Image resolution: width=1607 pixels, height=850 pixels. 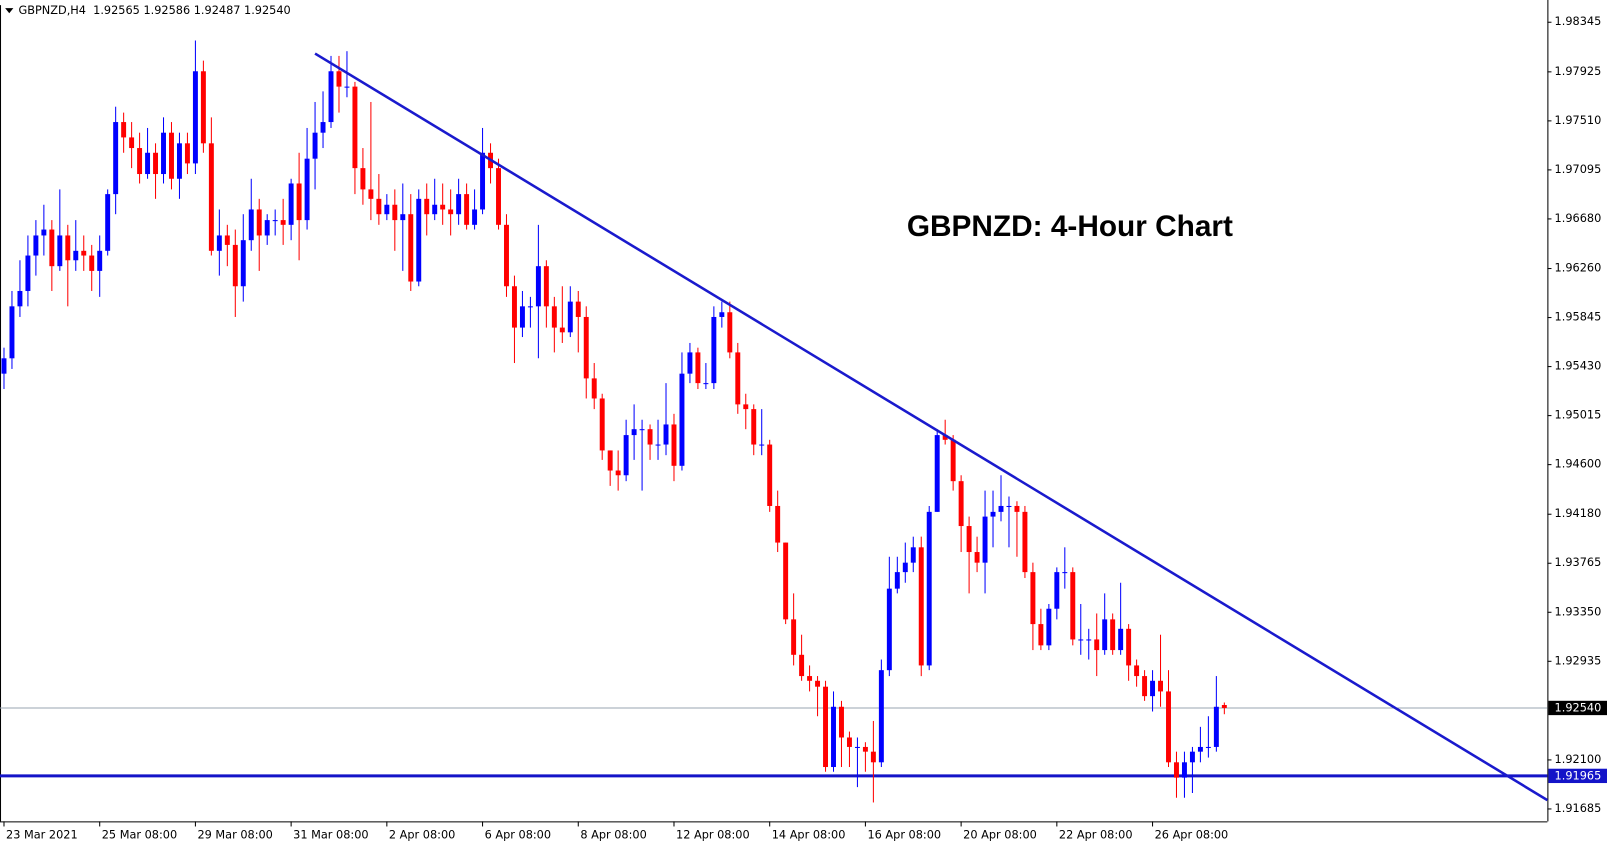 I want to click on y-tick-label: 1.94600, so click(x=1578, y=464).